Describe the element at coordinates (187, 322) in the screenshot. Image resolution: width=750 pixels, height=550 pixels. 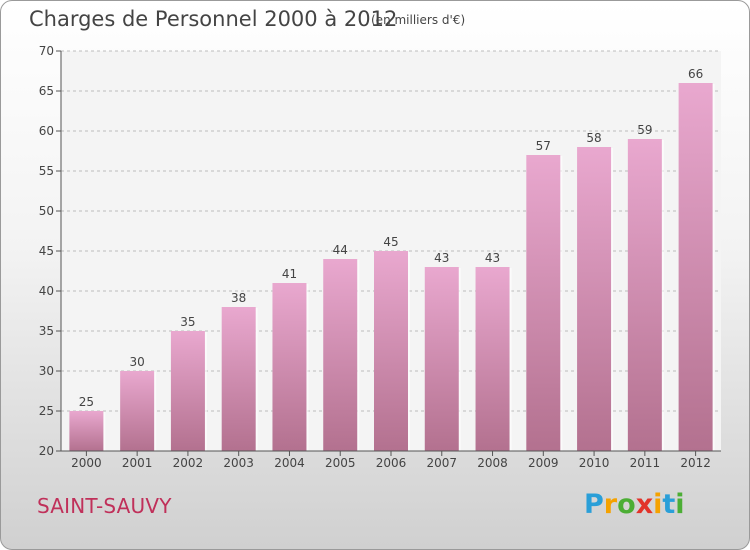
I see `bar-value-label: 35` at that location.